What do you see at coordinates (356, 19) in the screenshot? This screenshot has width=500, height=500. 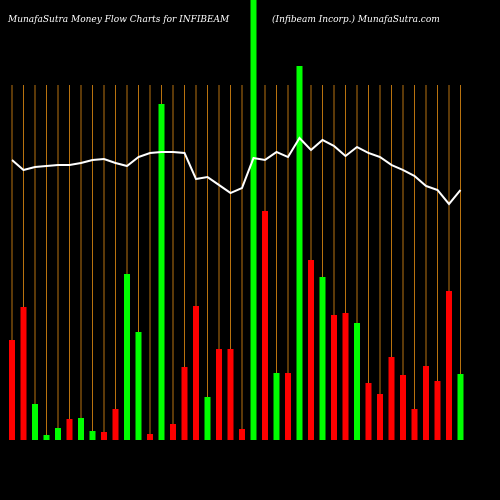 I see `chart-subtitle: (Infibeam Incorp.) MunafaSutra.com` at bounding box center [356, 19].